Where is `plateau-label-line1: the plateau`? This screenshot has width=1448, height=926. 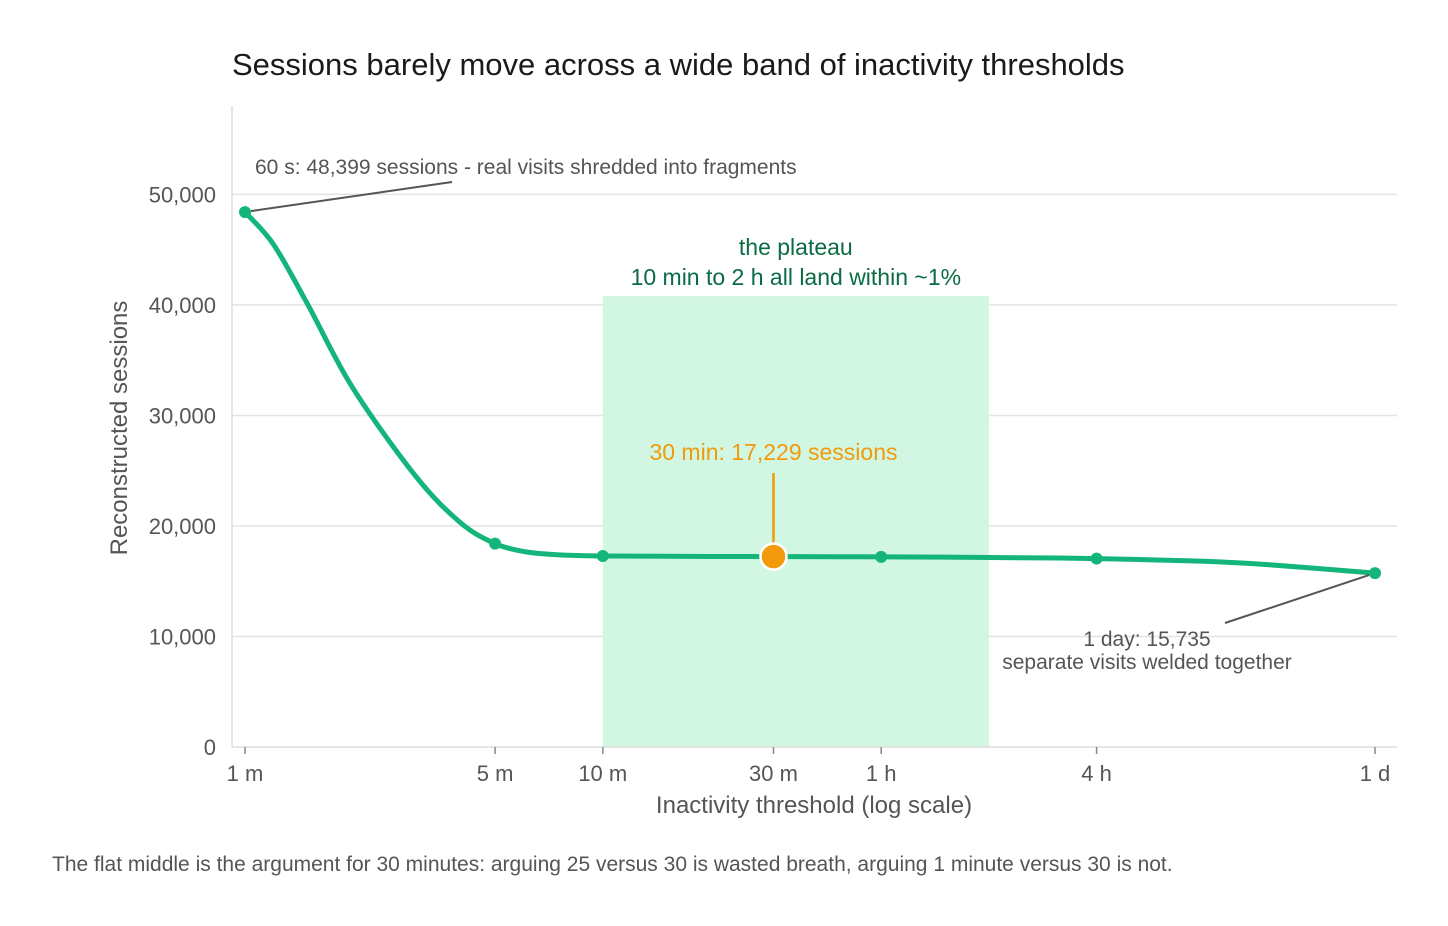
plateau-label-line1: the plateau is located at coordinates (796, 247).